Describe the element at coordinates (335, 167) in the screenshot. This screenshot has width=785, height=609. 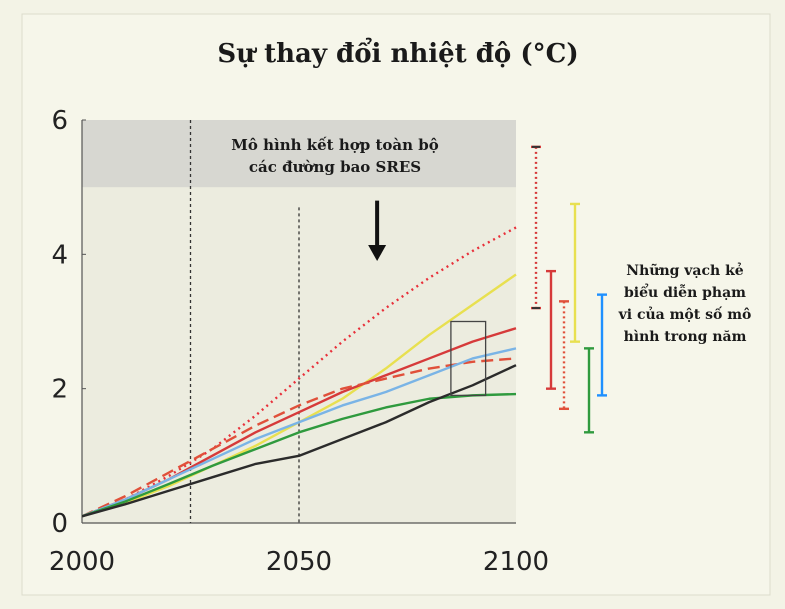
I see `annotation-top-line: các đường bao SRES` at that location.